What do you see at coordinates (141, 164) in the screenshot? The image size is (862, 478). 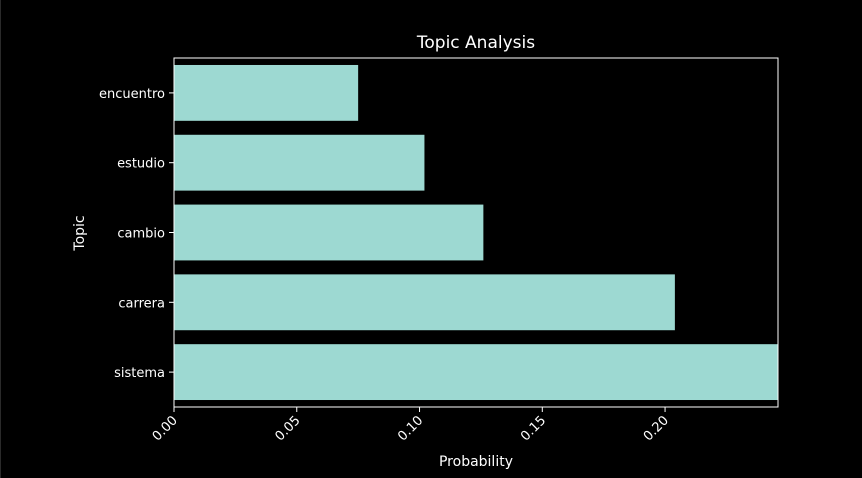 I see `y-tick-label: estudio` at bounding box center [141, 164].